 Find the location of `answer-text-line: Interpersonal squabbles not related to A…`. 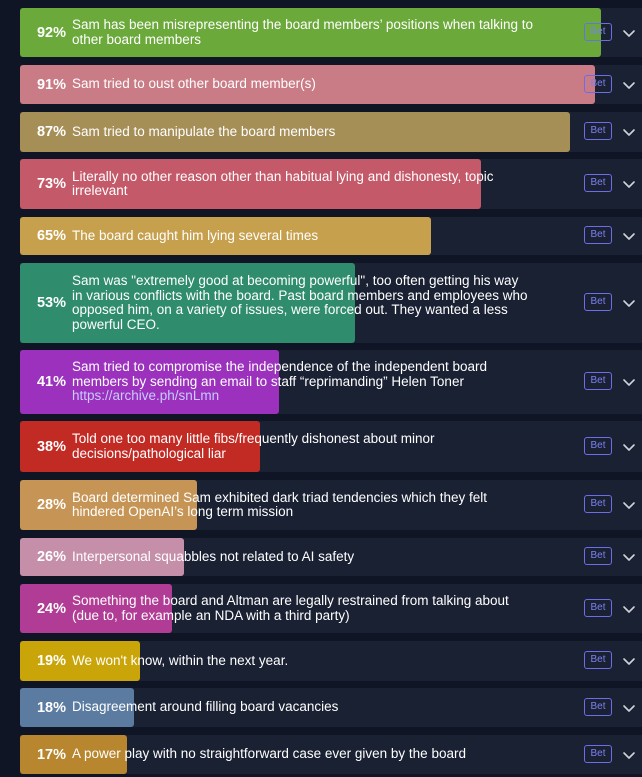

answer-text-line: Interpersonal squabbles not related to A… is located at coordinates (213, 556).